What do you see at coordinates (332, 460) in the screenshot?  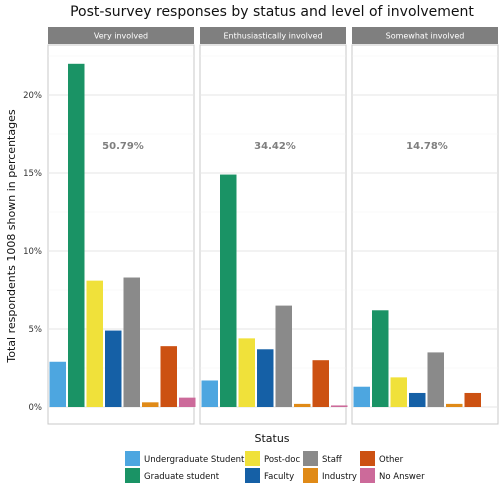 I see `legend-label: Staff` at bounding box center [332, 460].